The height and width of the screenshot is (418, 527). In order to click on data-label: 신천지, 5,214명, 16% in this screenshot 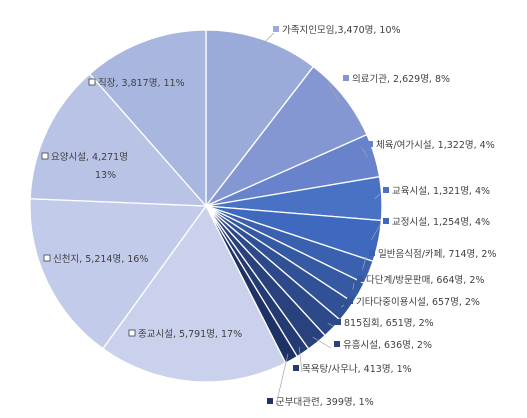, I will do `click(100, 259)`.